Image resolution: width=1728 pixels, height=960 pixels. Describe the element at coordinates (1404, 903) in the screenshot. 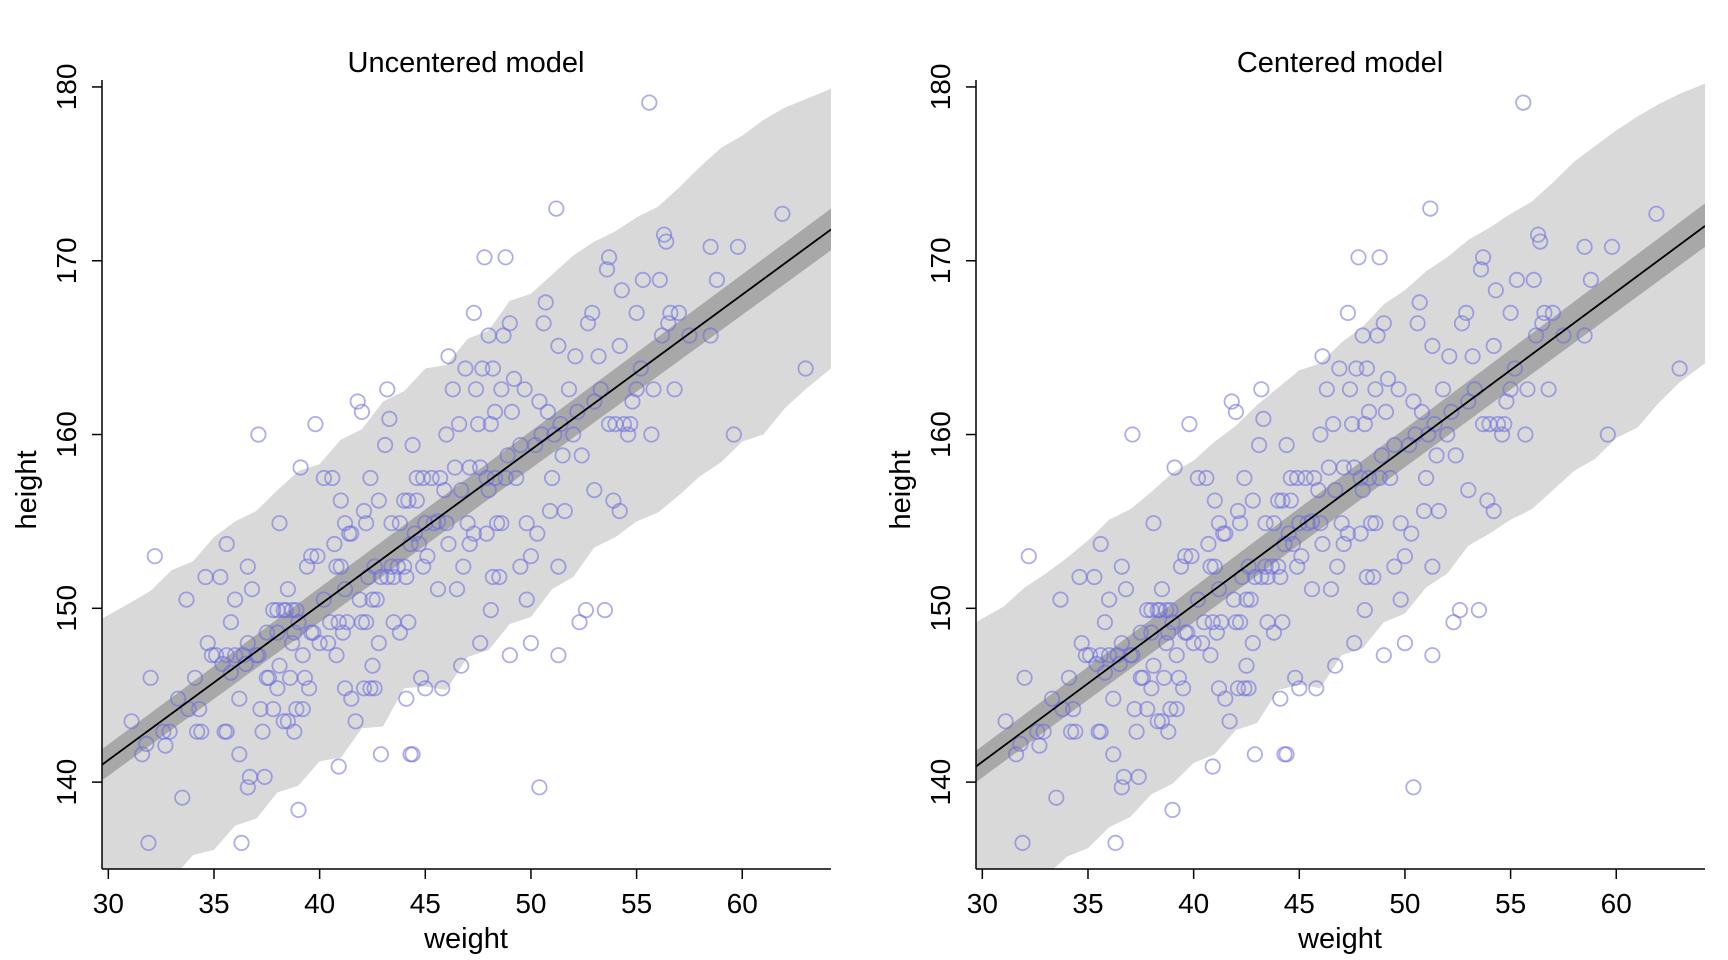

I see `x-tick-label: 50` at that location.